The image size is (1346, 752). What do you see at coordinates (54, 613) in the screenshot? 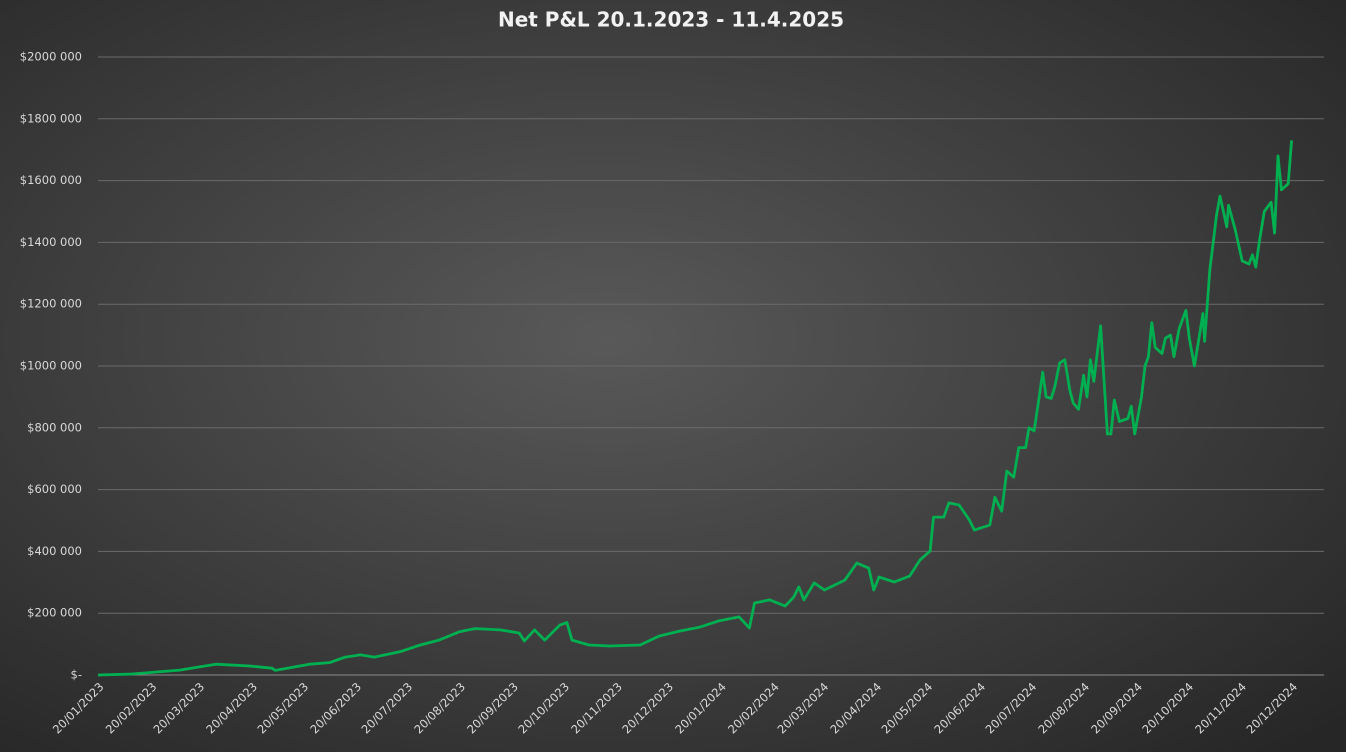
I see `y-tick-label: $200 000` at bounding box center [54, 613].